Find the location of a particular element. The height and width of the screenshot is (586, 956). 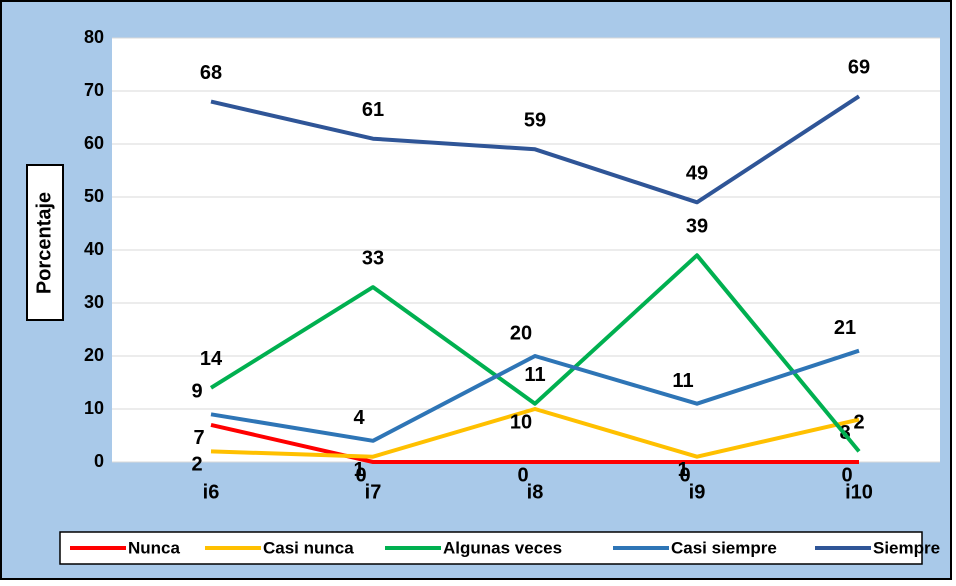

y-tick-label: 50 is located at coordinates (94, 196).